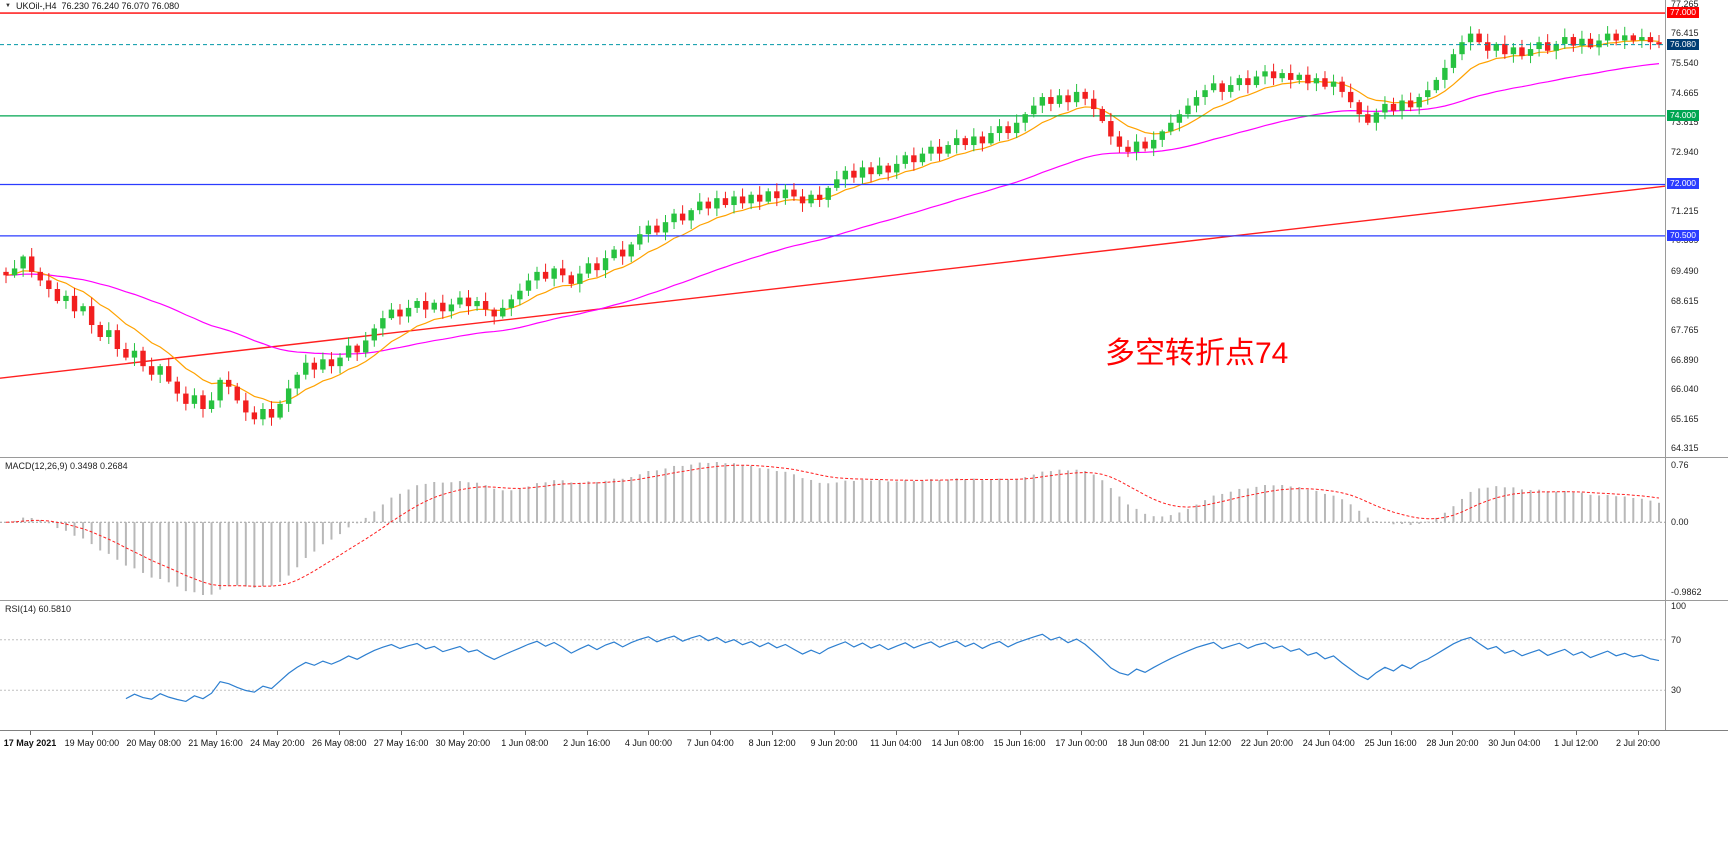 This screenshot has width=1728, height=841. I want to click on price-level-badge: 77.000, so click(1683, 13).